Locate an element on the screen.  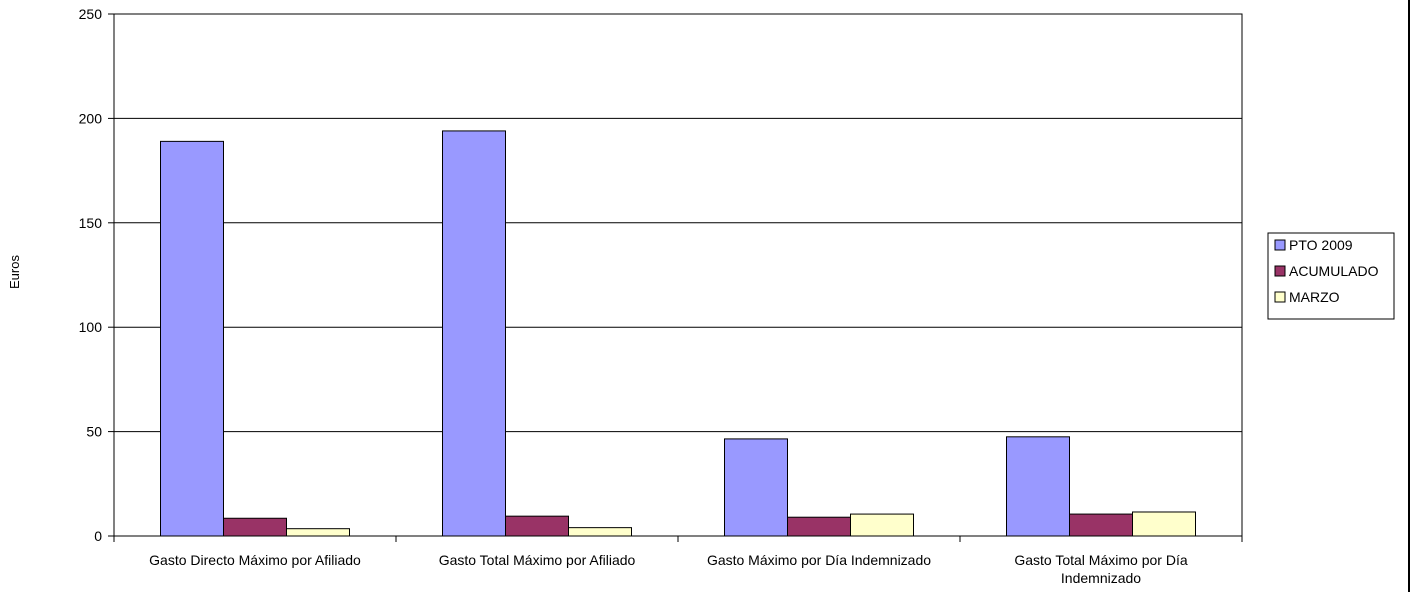
x-tick-label: Gasto Máximo por Día Indemnizado is located at coordinates (819, 560).